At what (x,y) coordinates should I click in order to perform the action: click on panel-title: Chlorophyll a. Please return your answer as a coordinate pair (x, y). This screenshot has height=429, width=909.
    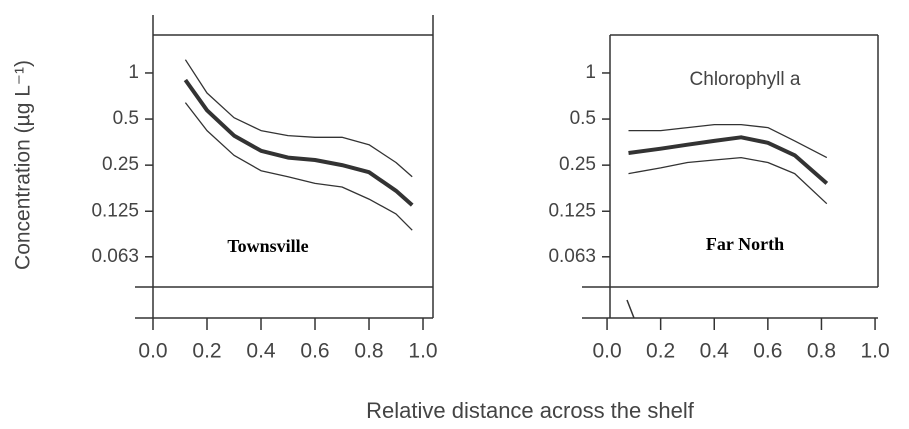
    Looking at the image, I should click on (745, 79).